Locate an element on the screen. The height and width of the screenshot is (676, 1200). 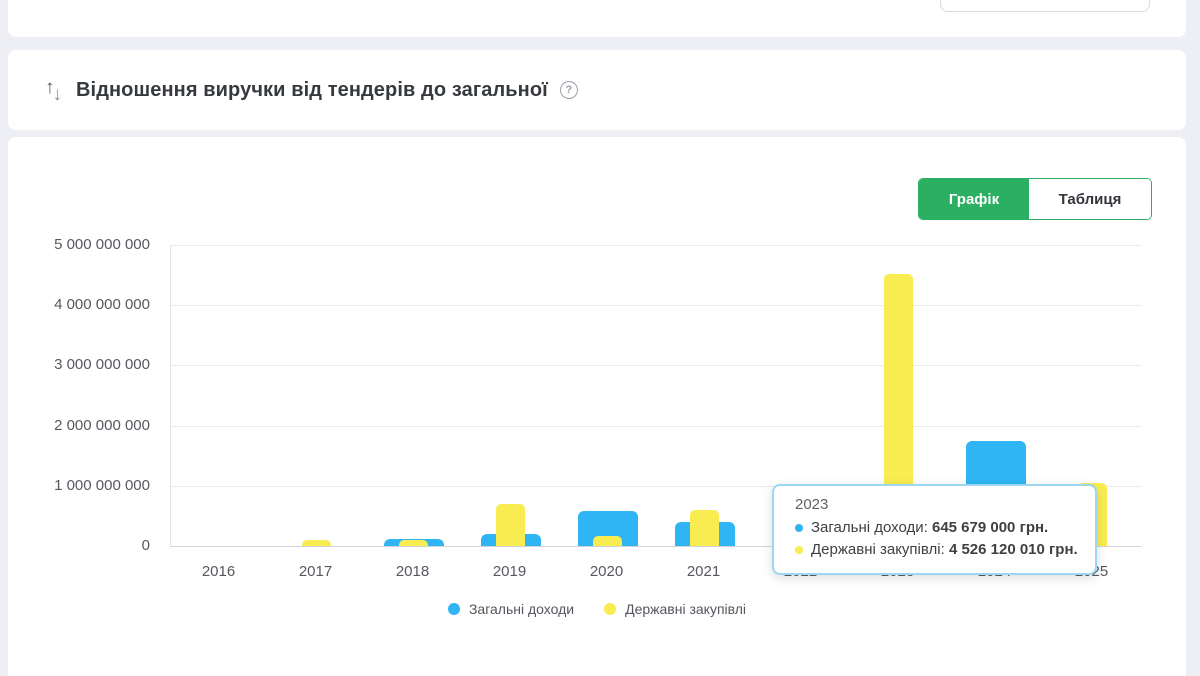
bar-Державні закупівлі-2019 is located at coordinates (510, 524).